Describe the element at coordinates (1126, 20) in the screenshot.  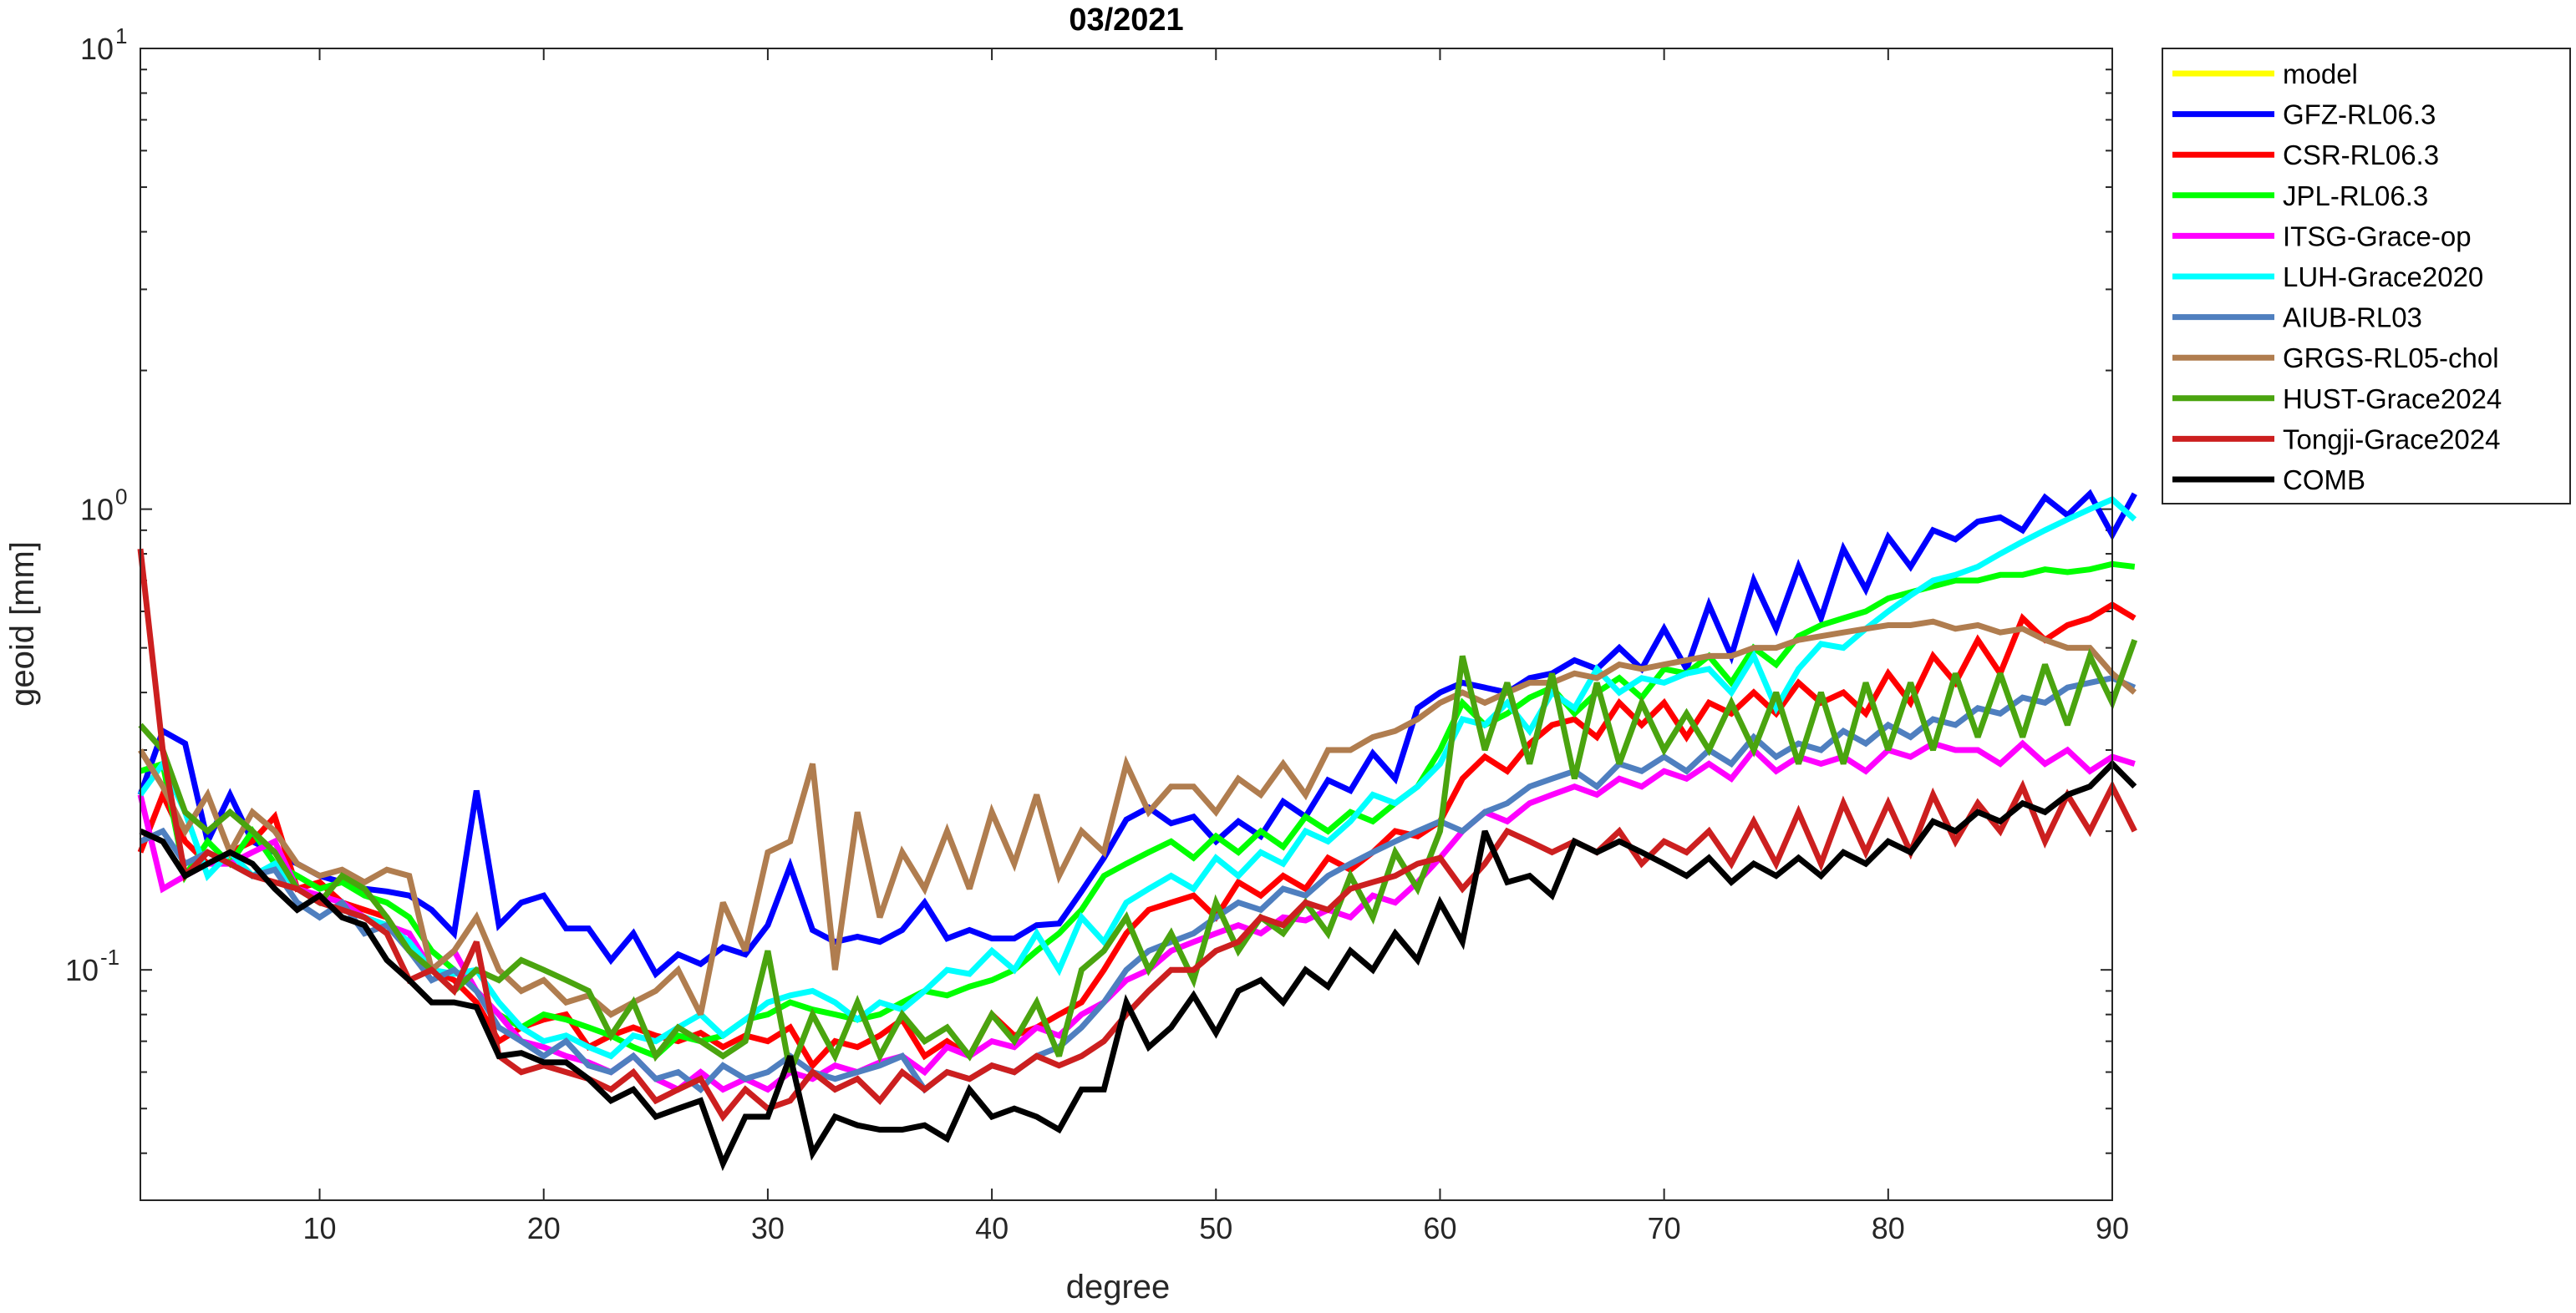
I see `chart-title: 03/2021` at that location.